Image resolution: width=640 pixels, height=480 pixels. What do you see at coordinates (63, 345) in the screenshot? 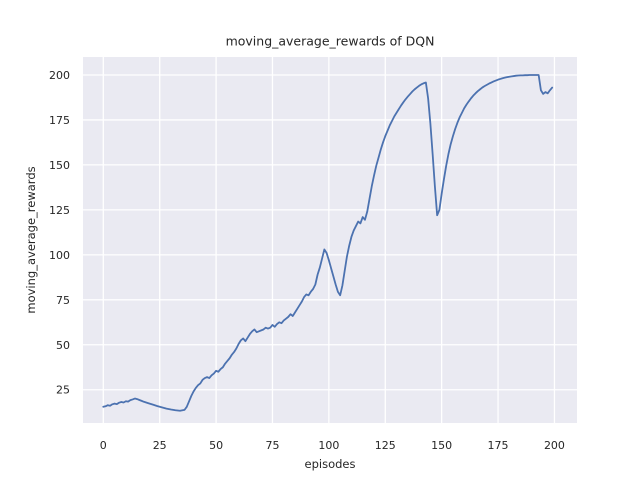
I see `y-tick-label: 50` at bounding box center [63, 345].